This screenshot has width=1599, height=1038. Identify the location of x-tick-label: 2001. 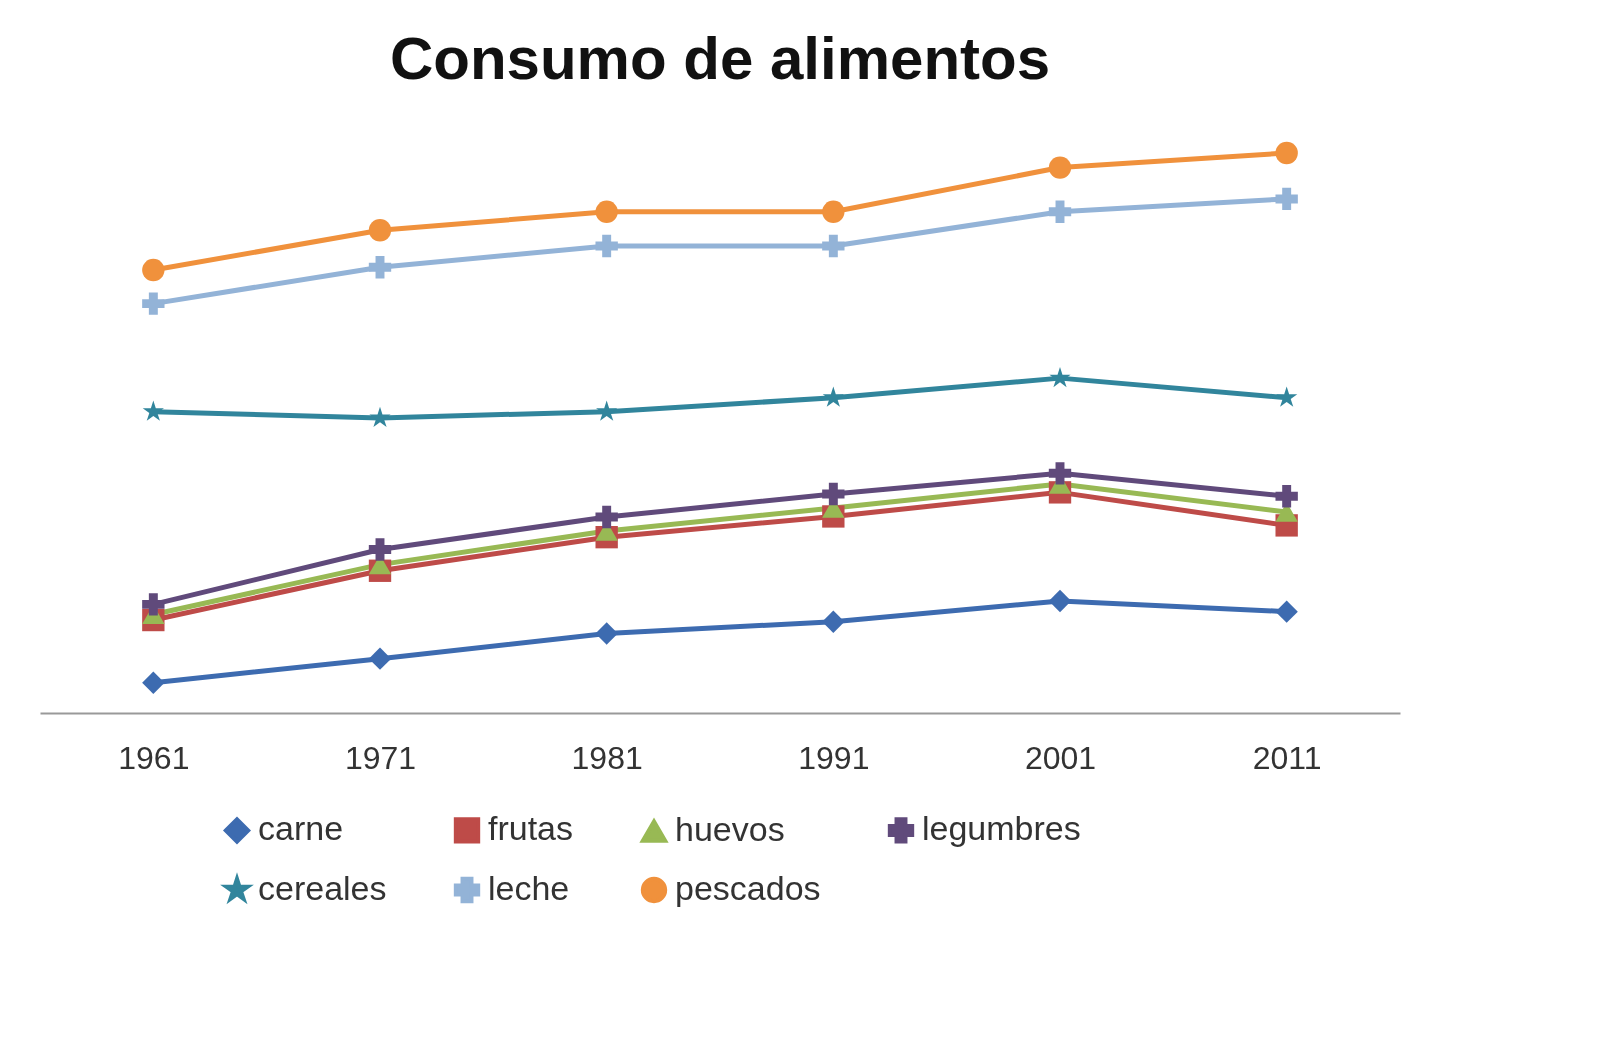
(1060, 757).